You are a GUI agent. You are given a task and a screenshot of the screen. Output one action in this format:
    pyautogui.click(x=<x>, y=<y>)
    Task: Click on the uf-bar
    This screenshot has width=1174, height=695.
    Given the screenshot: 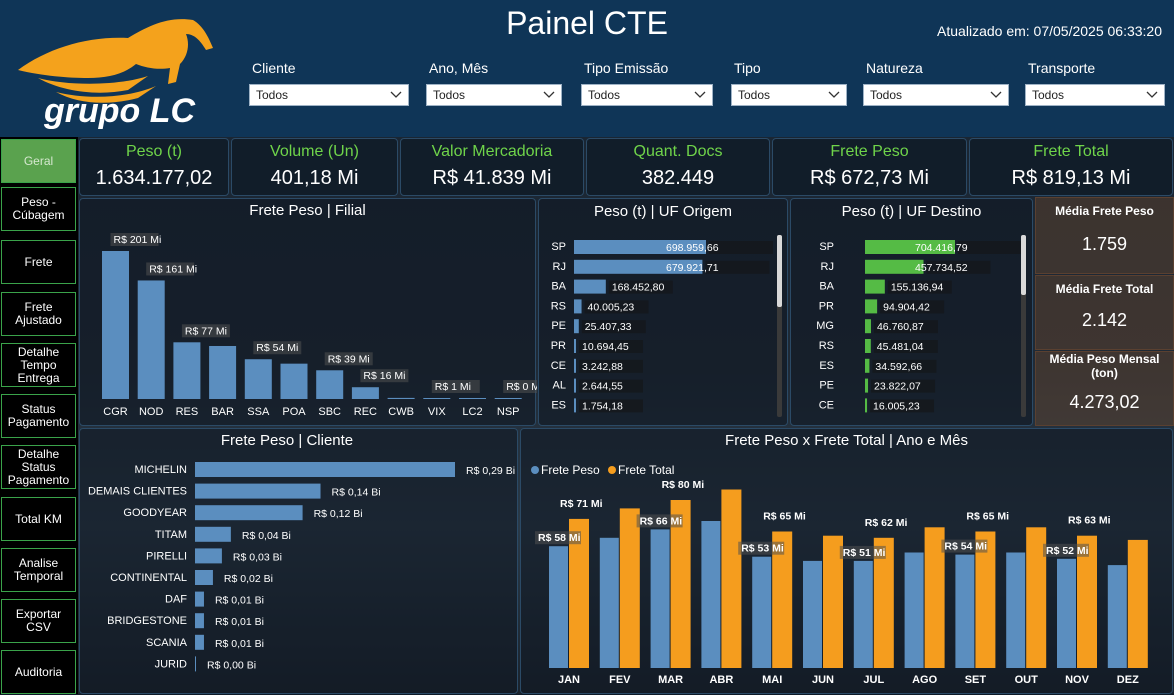 What is the action you would take?
    pyautogui.click(x=866, y=405)
    